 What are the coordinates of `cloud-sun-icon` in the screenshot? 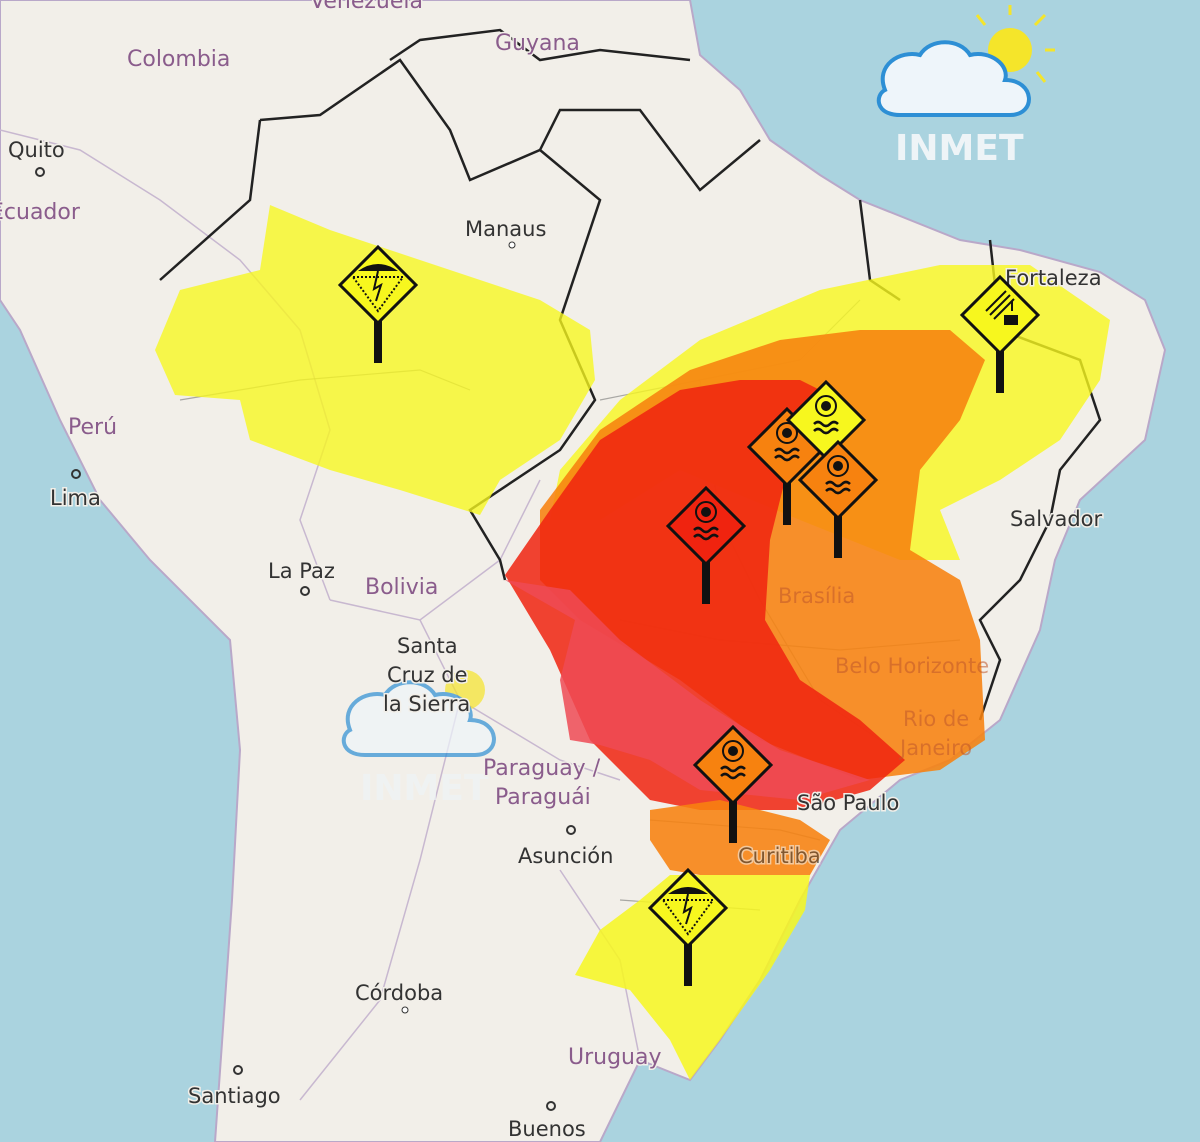 It's located at (965, 61).